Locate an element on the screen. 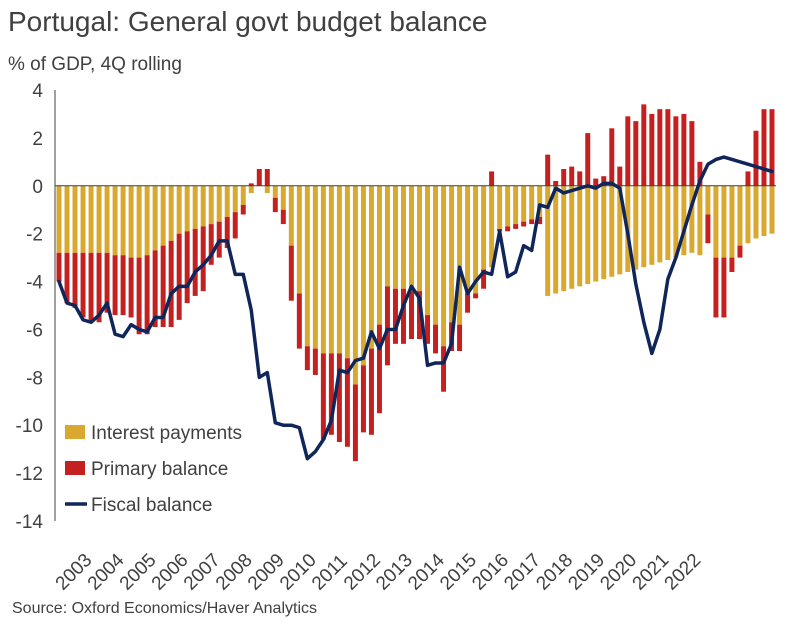 The height and width of the screenshot is (636, 794). x-tick-label: 2020 is located at coordinates (618, 572).